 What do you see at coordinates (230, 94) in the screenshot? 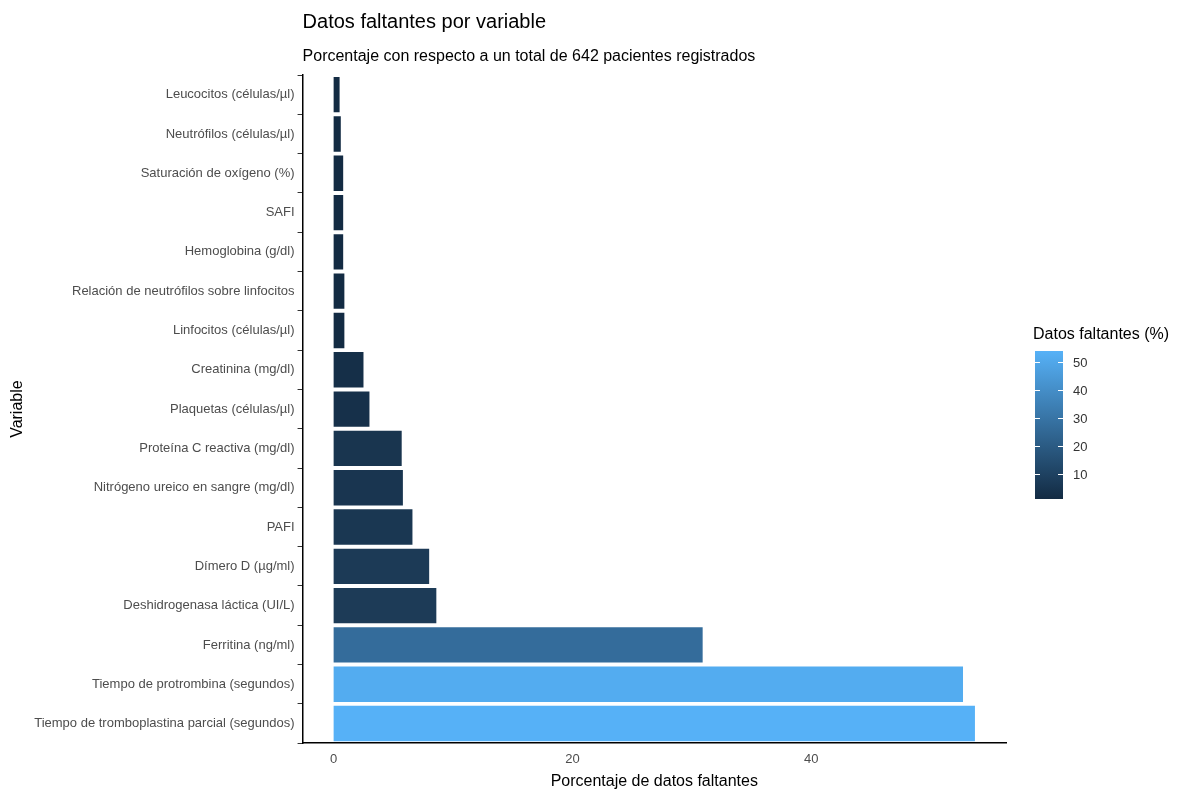
I see `y-tick-label: Leucocitos (células/µl)` at bounding box center [230, 94].